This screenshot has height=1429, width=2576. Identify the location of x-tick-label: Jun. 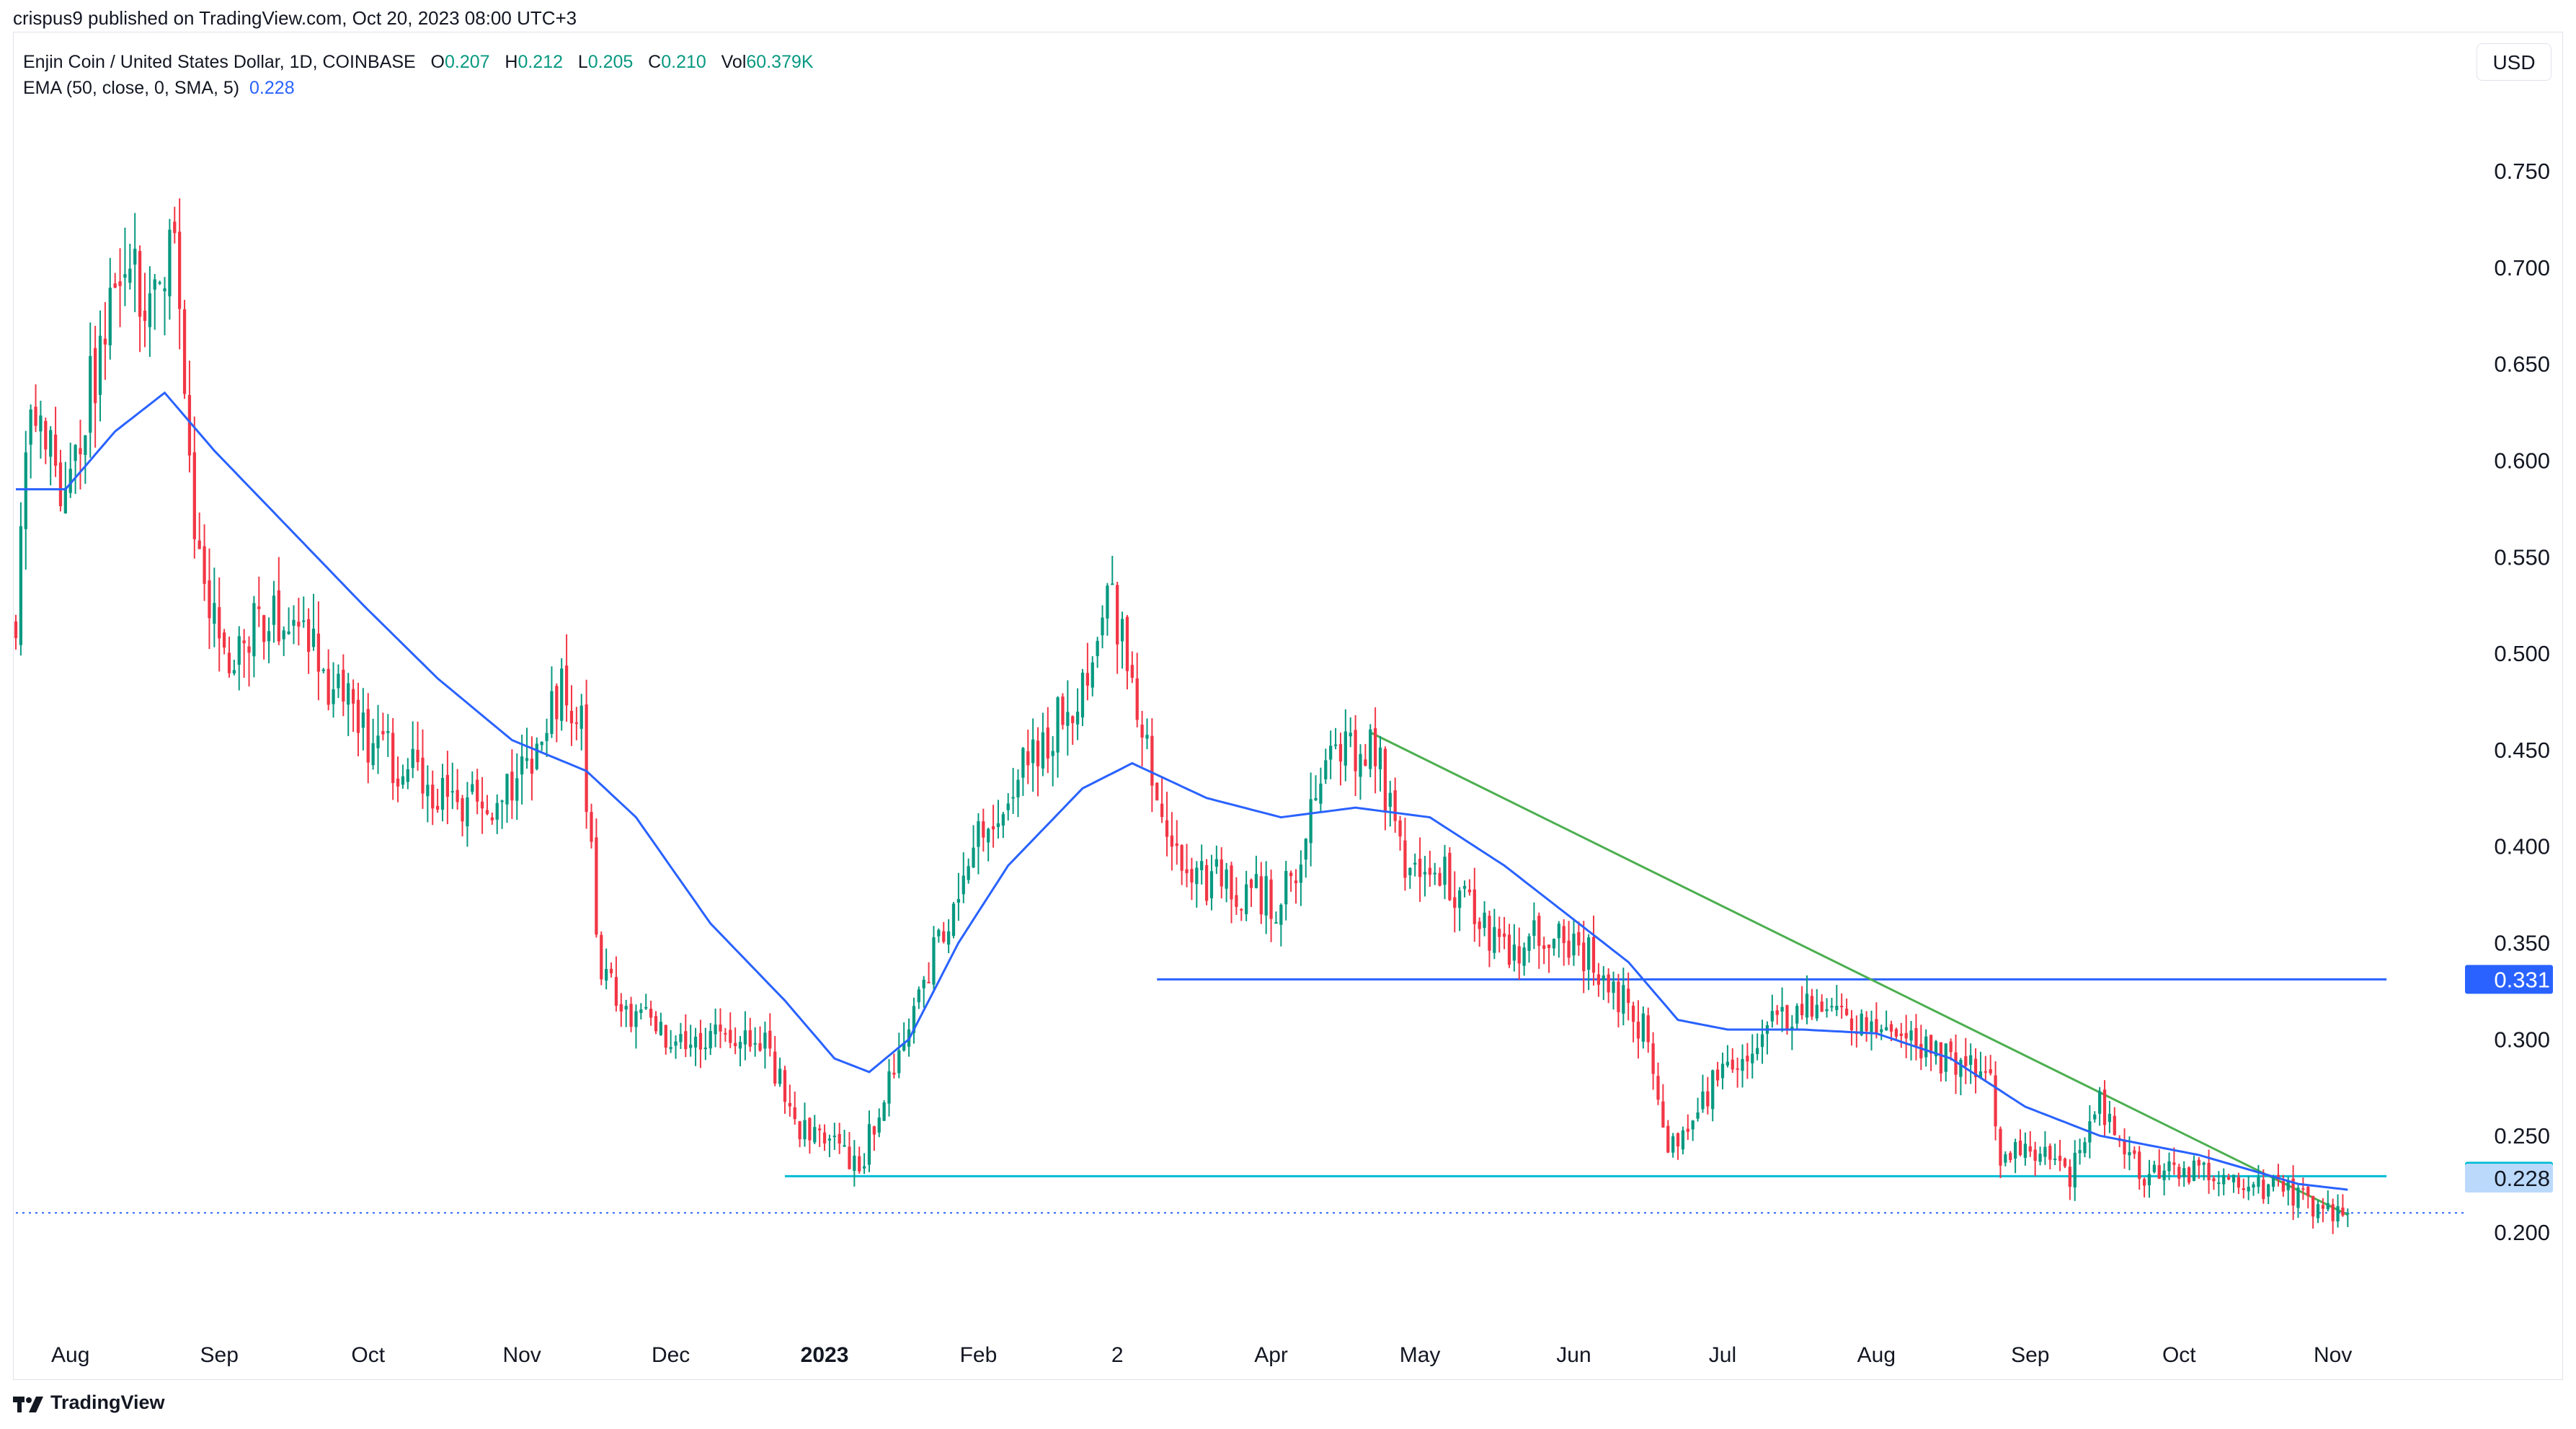
(1573, 1355).